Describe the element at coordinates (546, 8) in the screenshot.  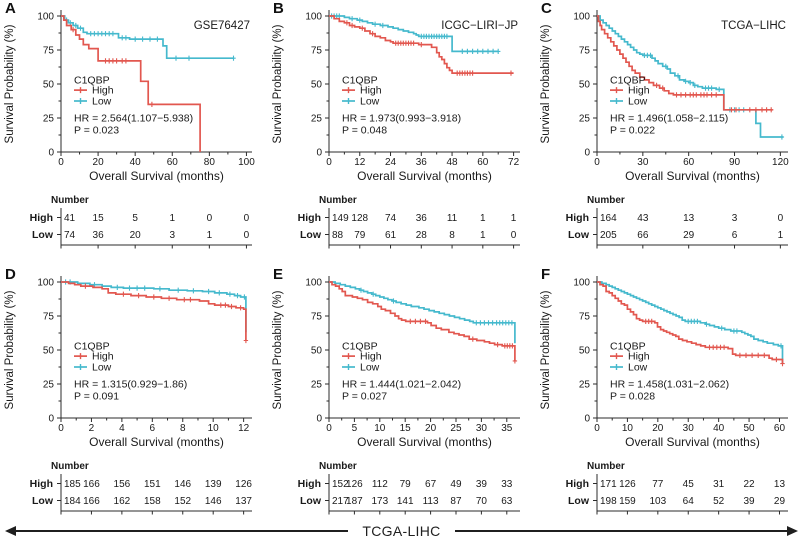
I see `panel-c-letter: C` at that location.